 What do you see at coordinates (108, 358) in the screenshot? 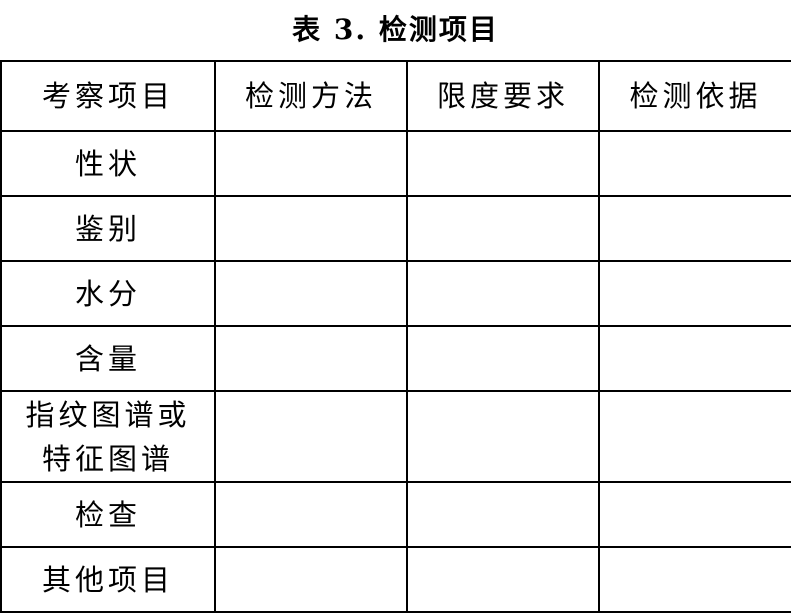
I see `row-item: 含量` at bounding box center [108, 358].